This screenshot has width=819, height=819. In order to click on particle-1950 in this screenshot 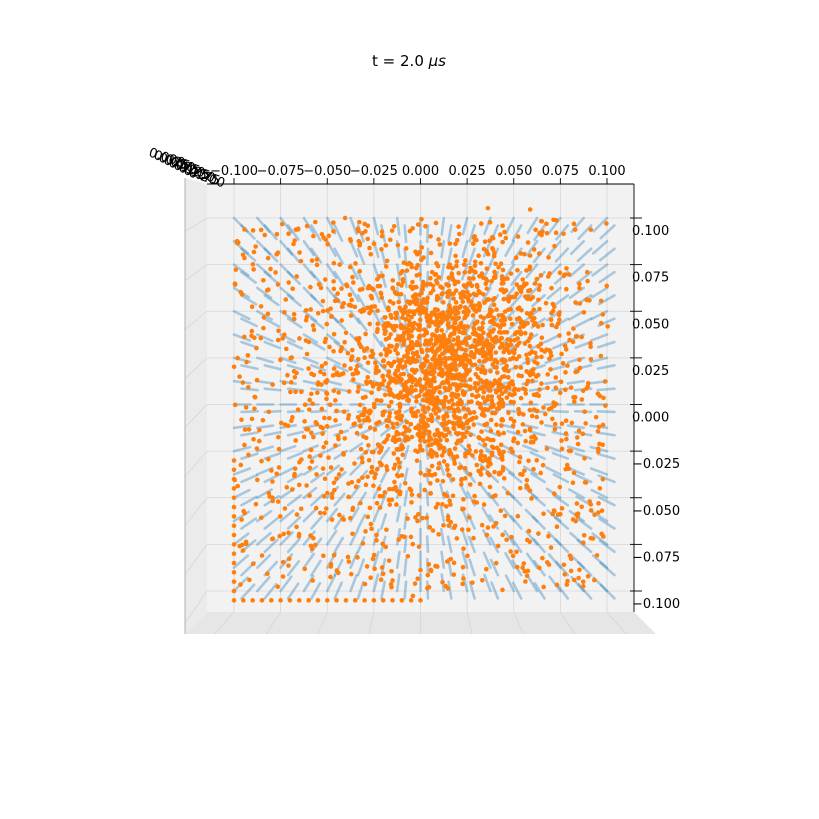, I will do `click(320, 455)`.